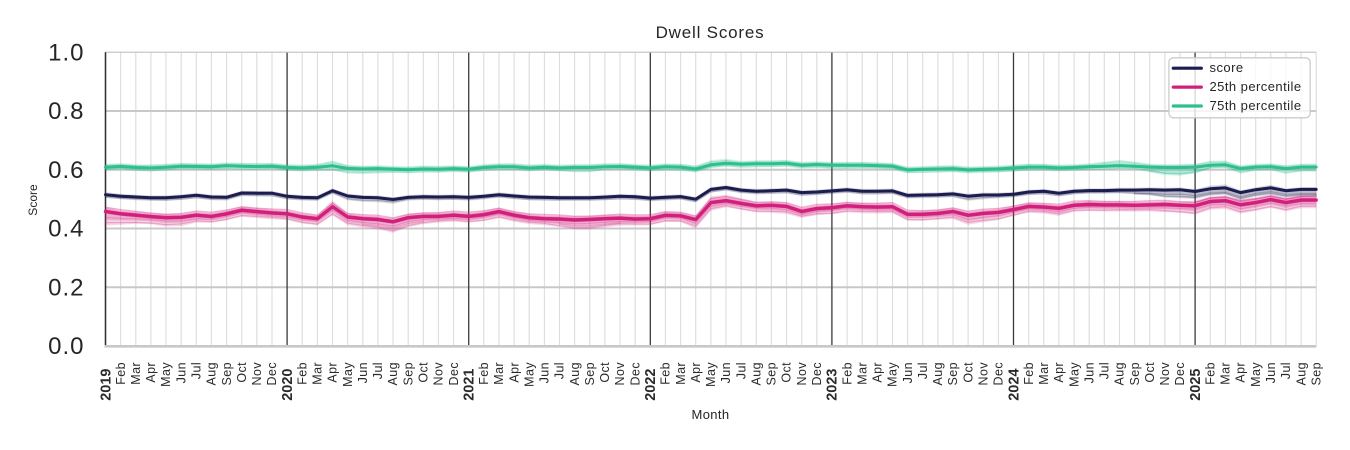 This screenshot has height=450, width=1350. What do you see at coordinates (106, 385) in the screenshot?
I see `svg-text: 2019` at bounding box center [106, 385].